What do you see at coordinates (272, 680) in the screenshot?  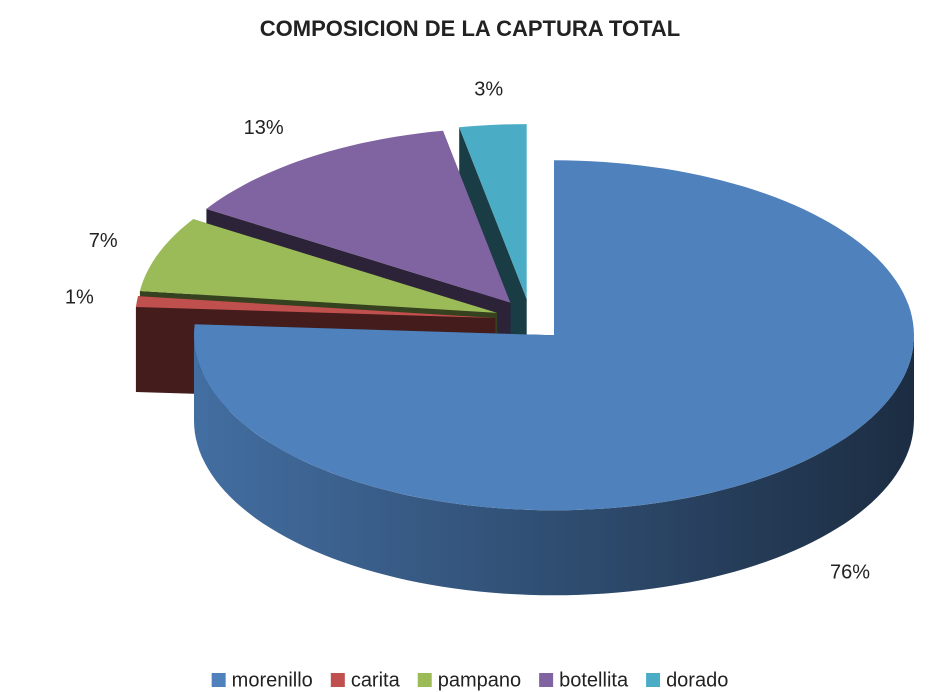 I see `legend-label: morenillo` at bounding box center [272, 680].